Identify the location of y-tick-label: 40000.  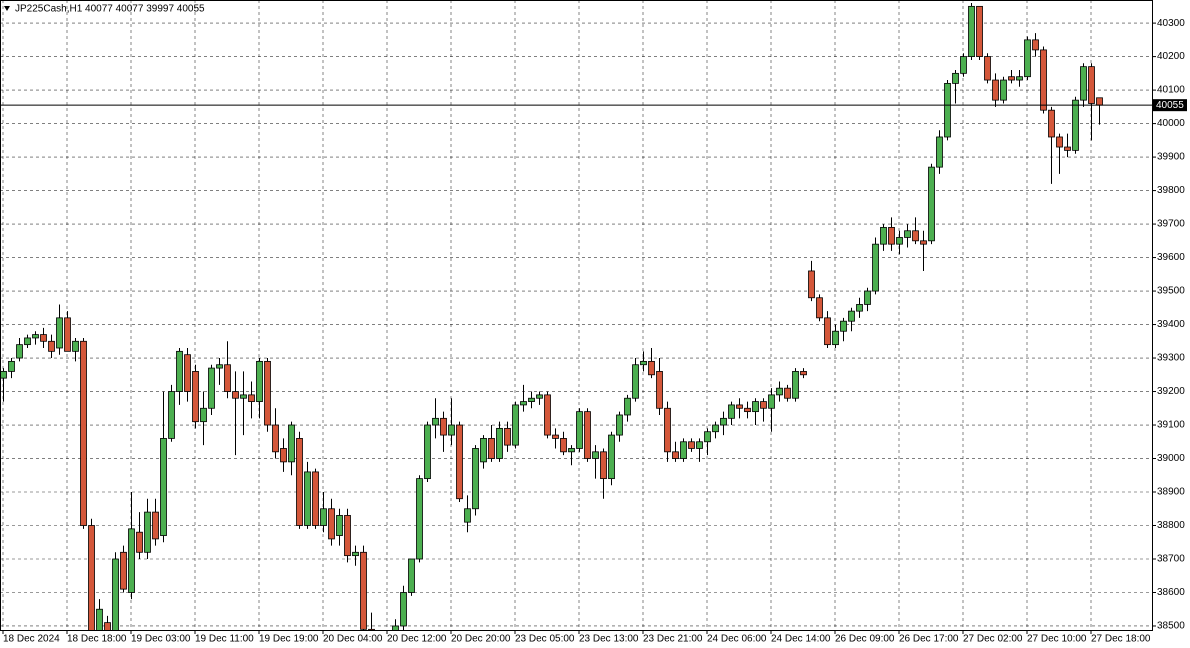
(1171, 123).